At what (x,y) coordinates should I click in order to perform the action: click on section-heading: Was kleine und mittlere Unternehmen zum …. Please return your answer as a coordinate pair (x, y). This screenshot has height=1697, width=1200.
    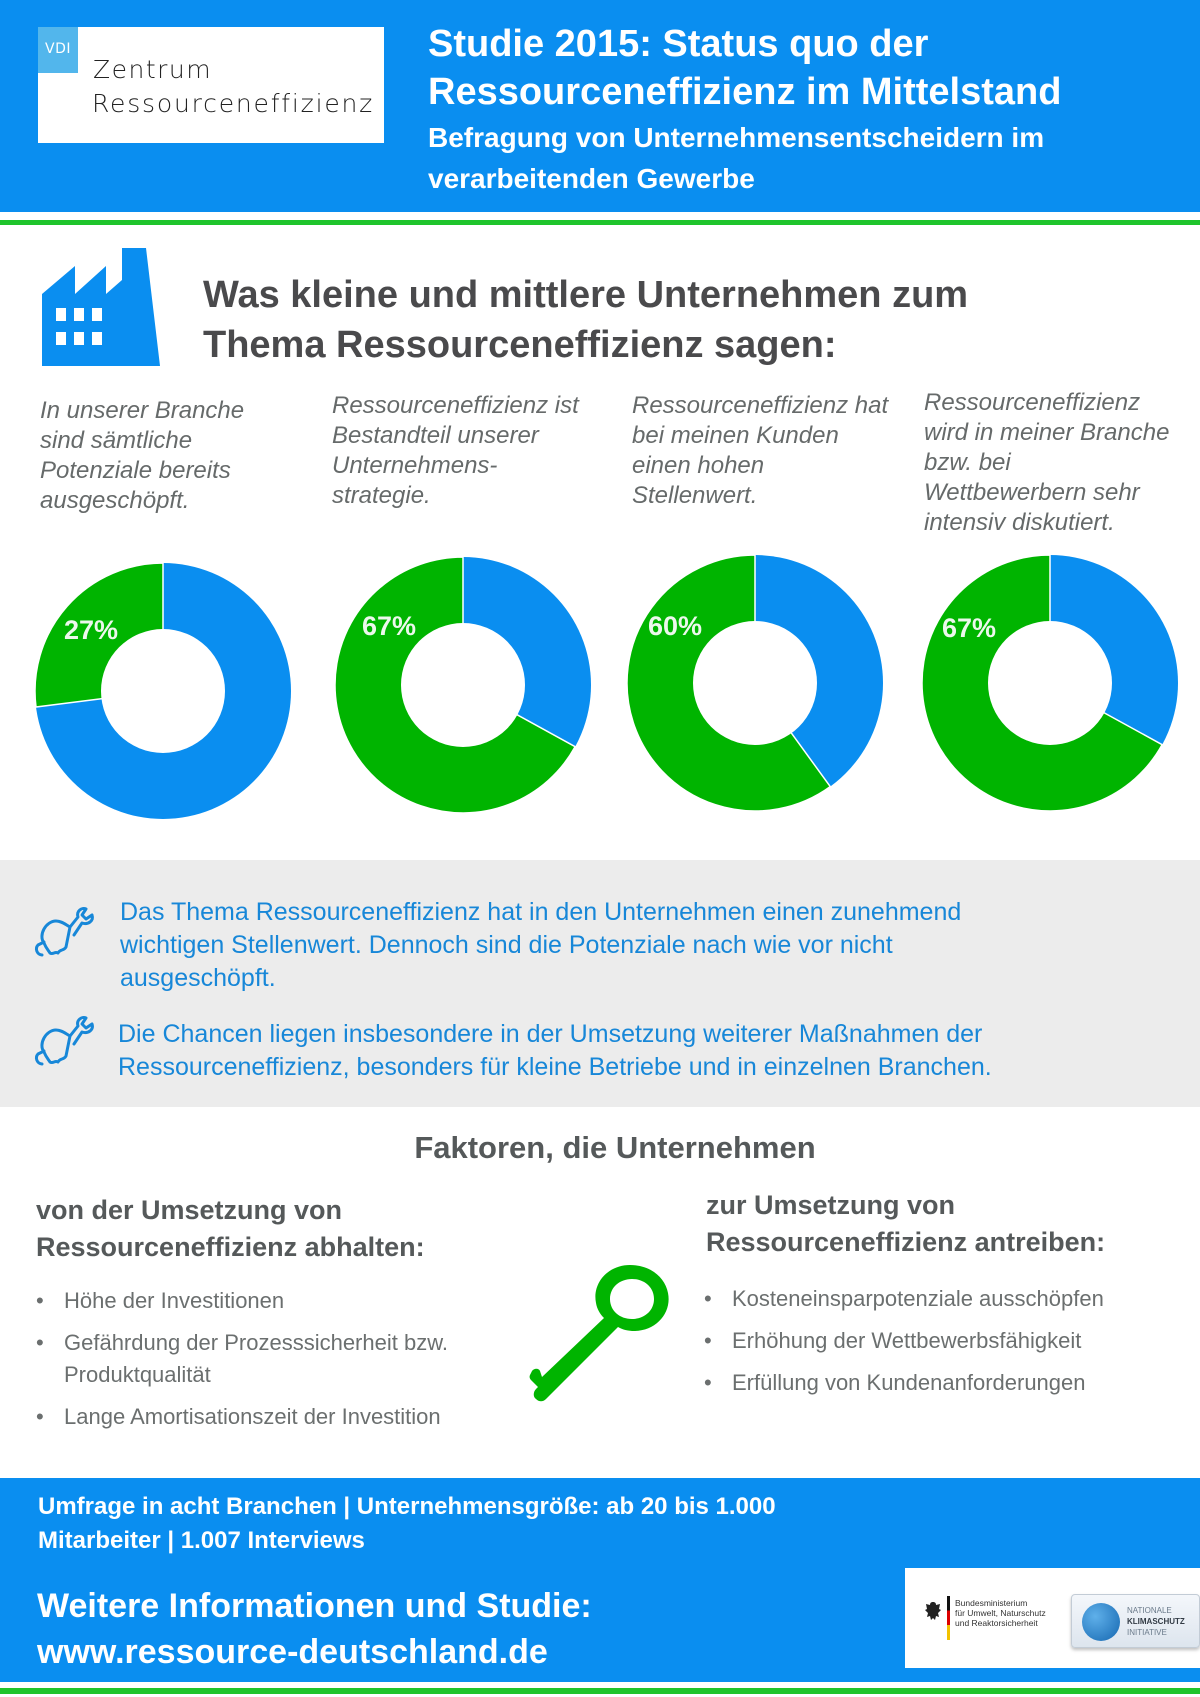
    Looking at the image, I should click on (585, 320).